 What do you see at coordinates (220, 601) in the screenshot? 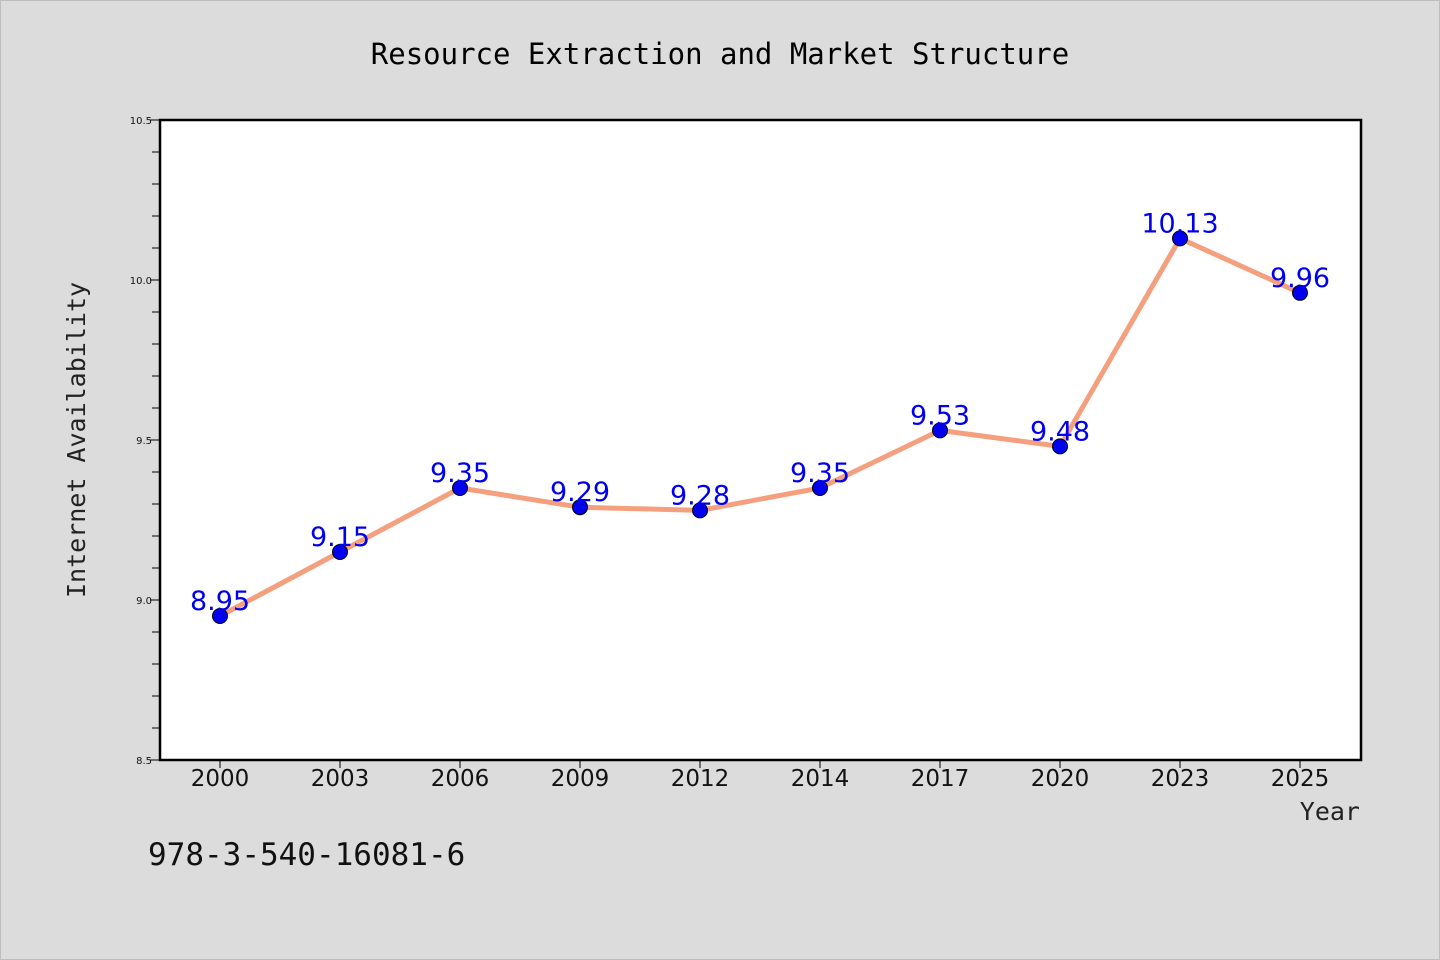
I see `data-label: 8.95` at bounding box center [220, 601].